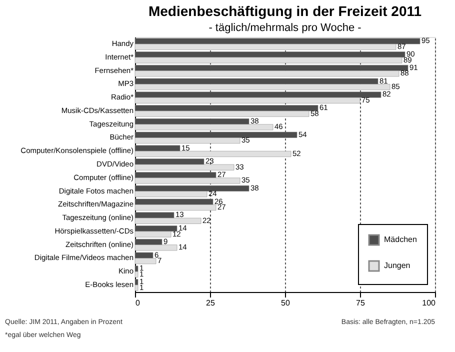 This screenshot has height=352, width=455. What do you see at coordinates (285, 303) in the screenshot?
I see `x-tick-label: 50` at bounding box center [285, 303].